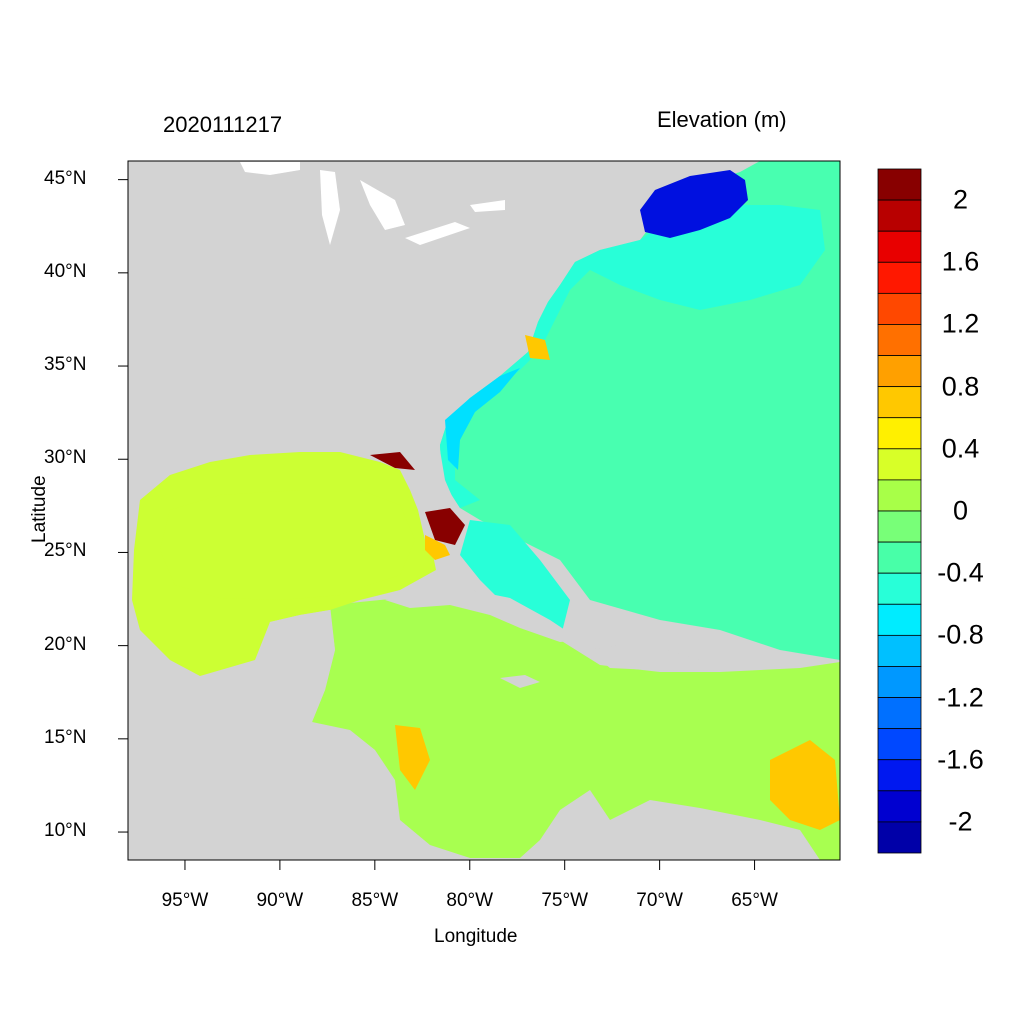 The image size is (1024, 1024). I want to click on lat-tick-label: 45°N, so click(65, 178).